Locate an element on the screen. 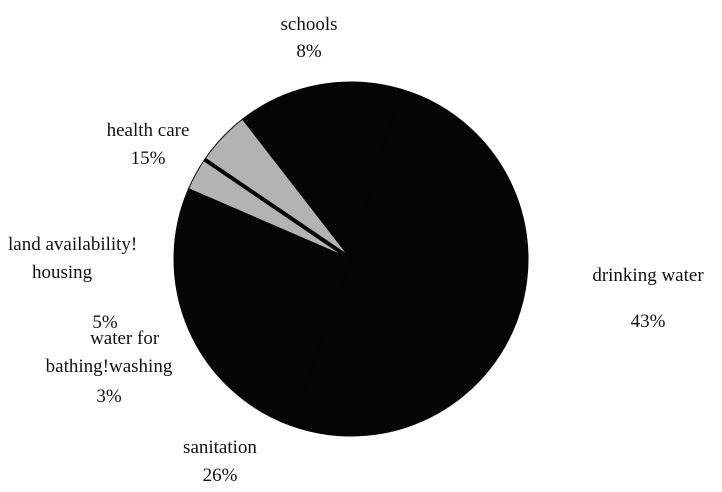 The height and width of the screenshot is (492, 722). slice-value-land-availability: 5% is located at coordinates (105, 322).